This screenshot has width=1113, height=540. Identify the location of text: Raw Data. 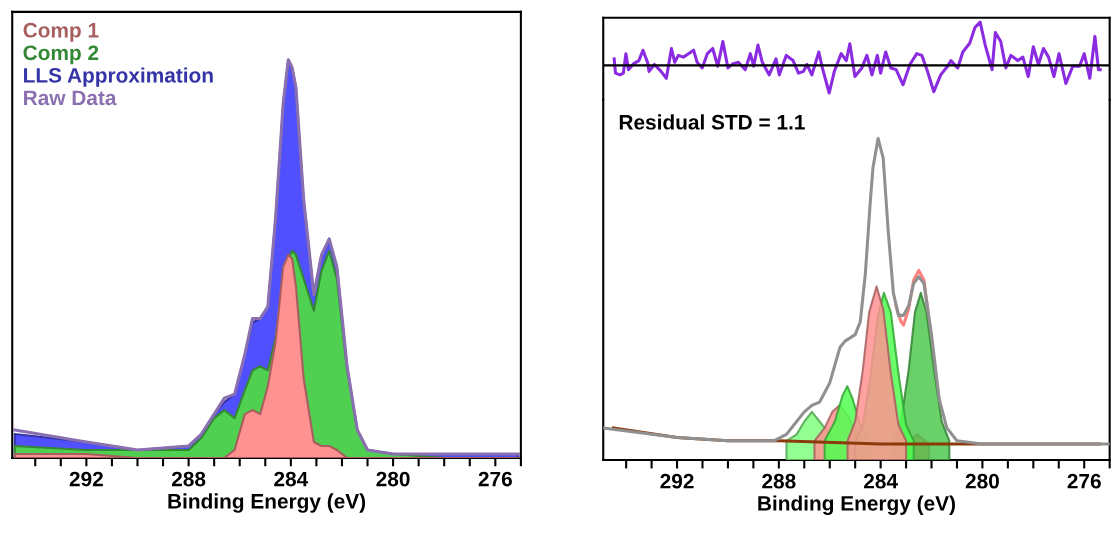
(70, 98).